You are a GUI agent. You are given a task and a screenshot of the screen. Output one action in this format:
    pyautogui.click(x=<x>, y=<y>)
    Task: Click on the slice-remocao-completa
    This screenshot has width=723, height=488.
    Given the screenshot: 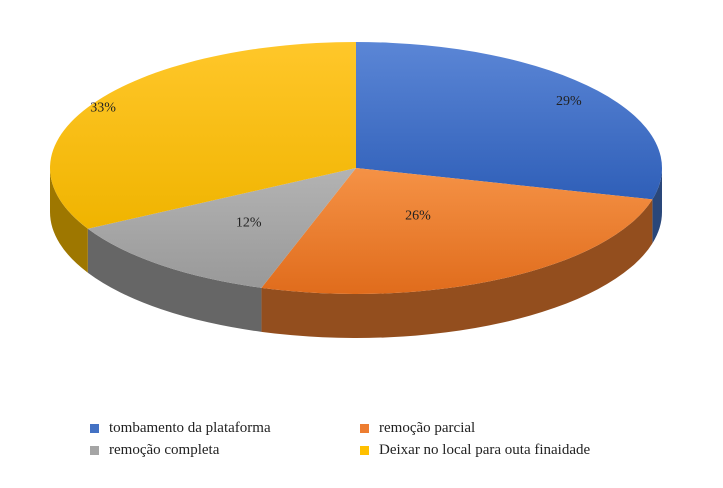 What is the action you would take?
    pyautogui.click(x=221, y=228)
    